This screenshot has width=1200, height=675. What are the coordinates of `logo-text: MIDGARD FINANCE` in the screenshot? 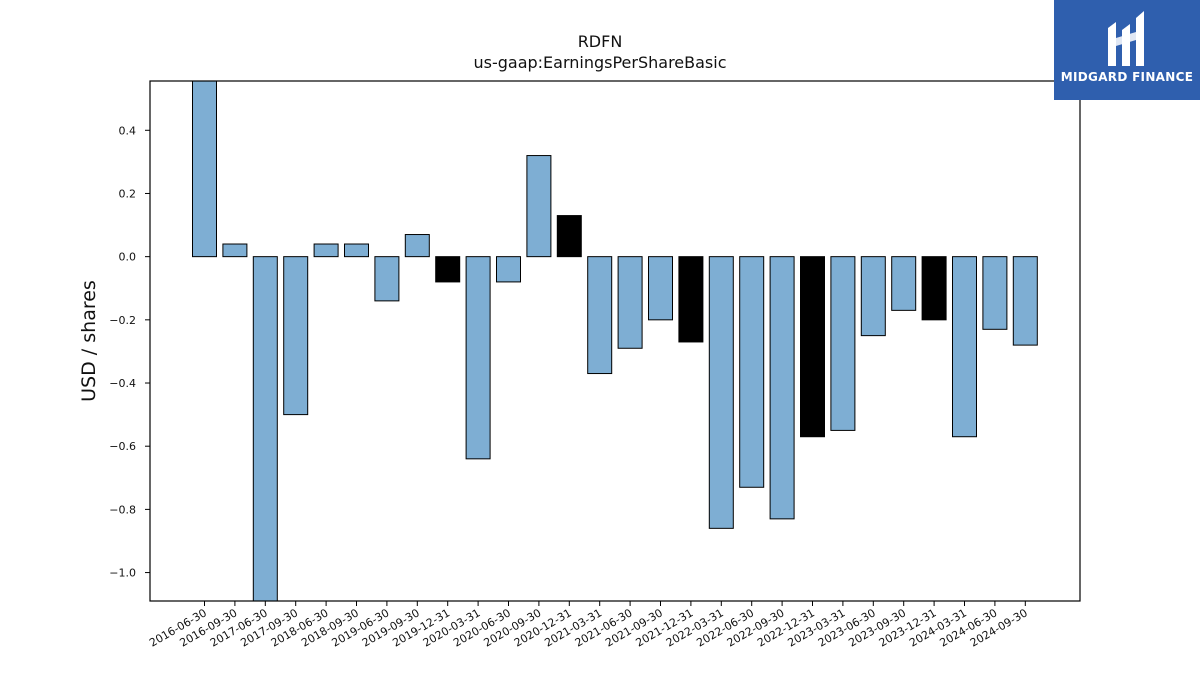 It's located at (1127, 77).